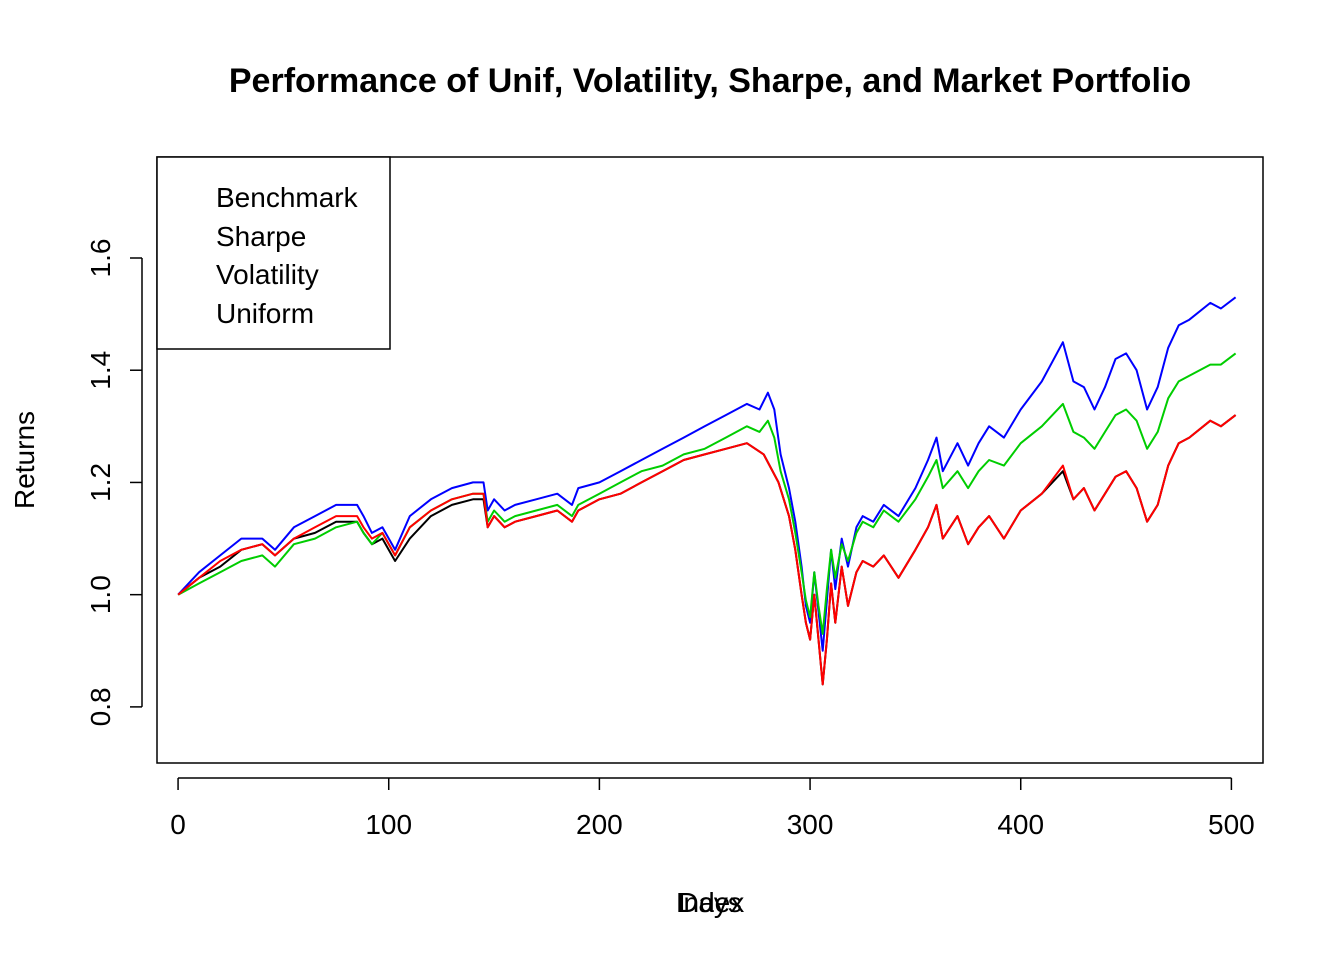  I want to click on x-tick-label: 500, so click(1231, 824).